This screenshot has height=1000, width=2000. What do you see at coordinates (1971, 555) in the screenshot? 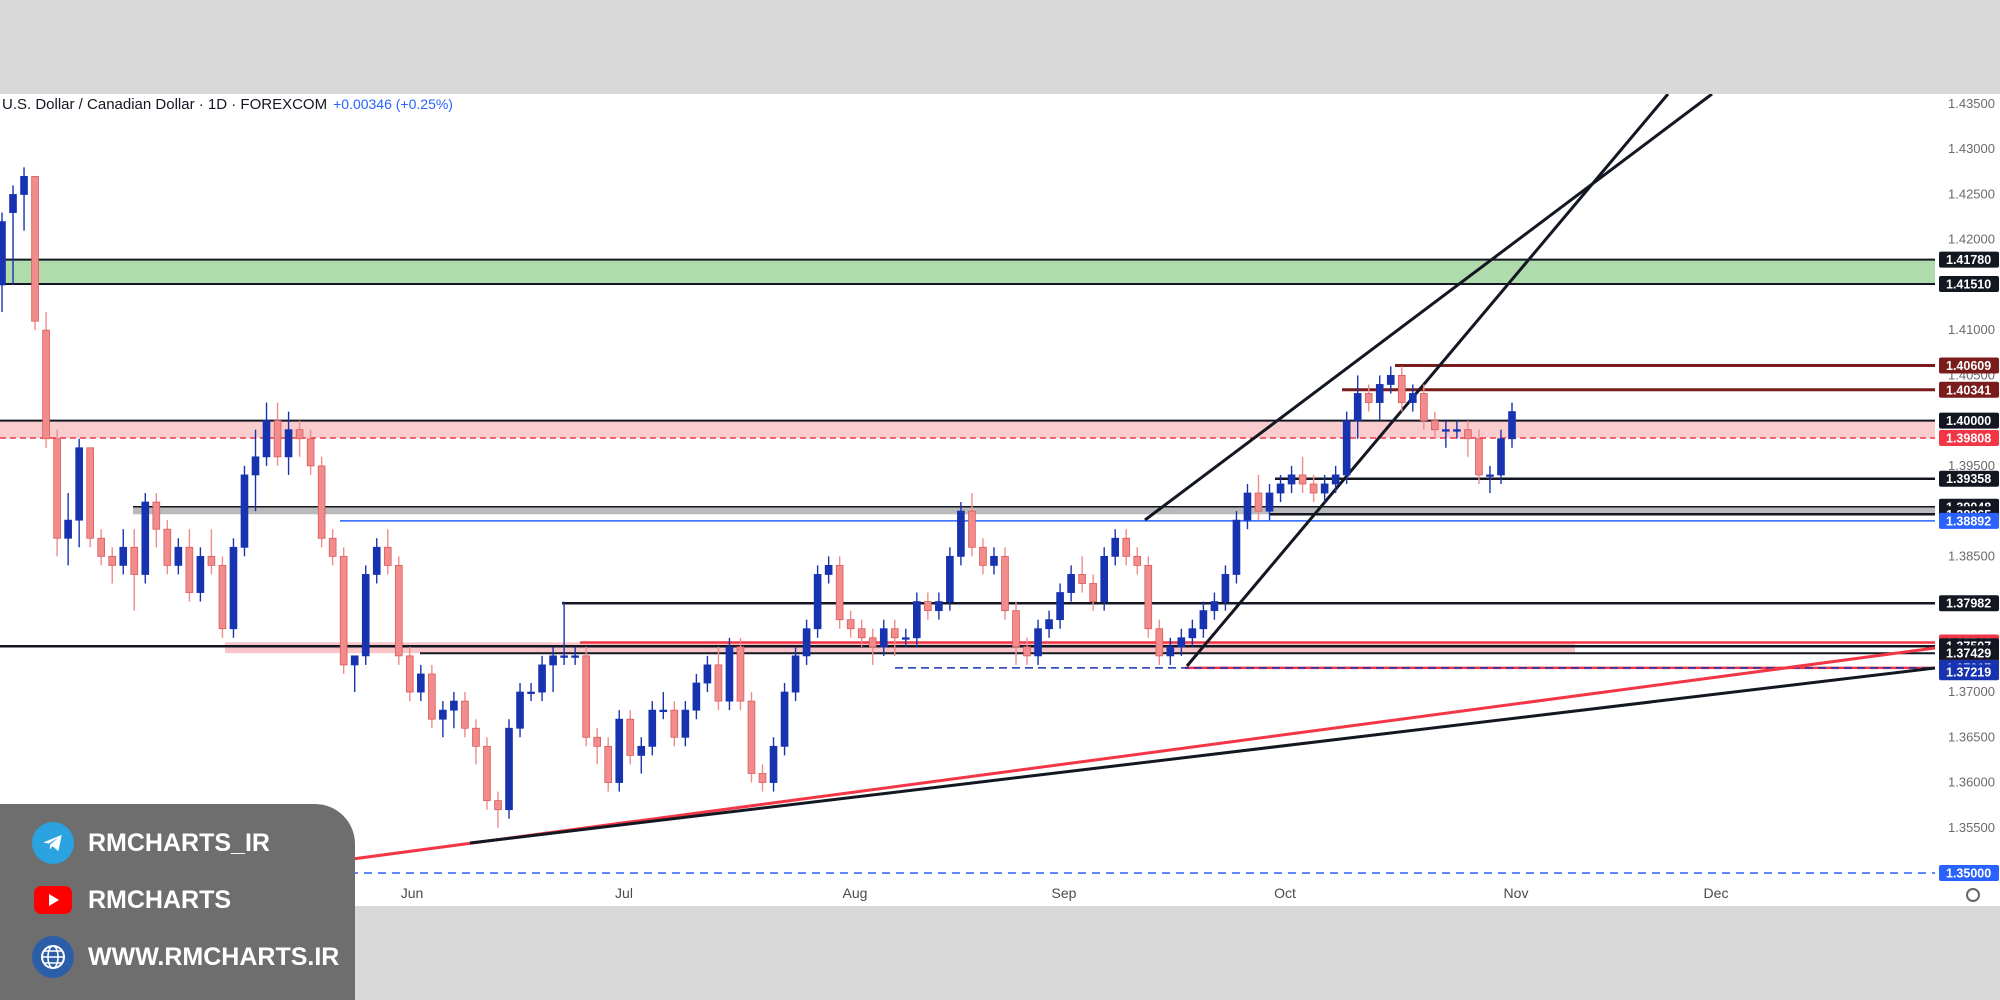
I see `y-tick-label: 1.38500` at bounding box center [1971, 555].